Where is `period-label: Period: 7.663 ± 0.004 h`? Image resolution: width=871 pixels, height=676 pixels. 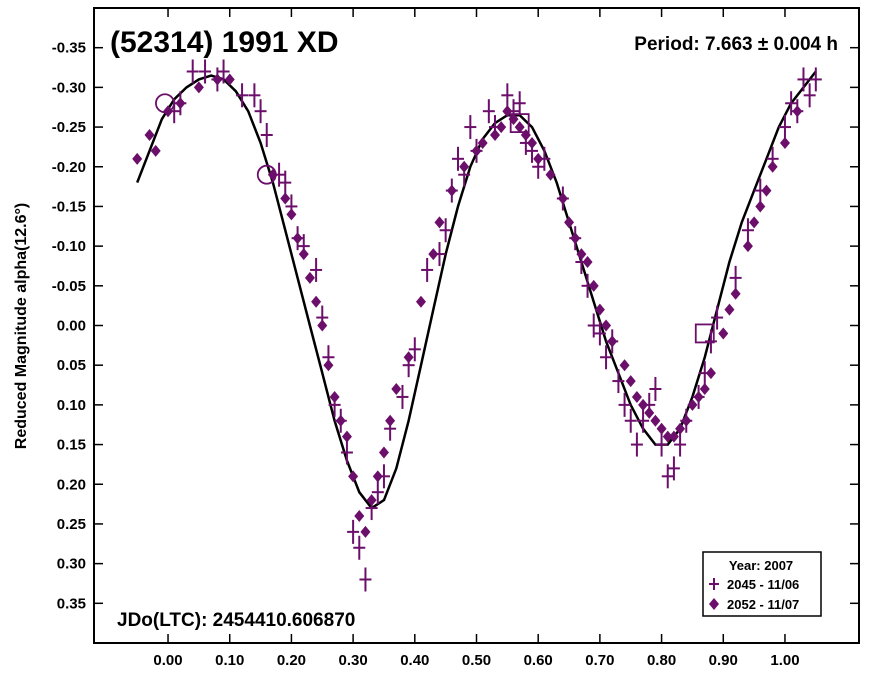 period-label: Period: 7.663 ± 0.004 h is located at coordinates (736, 44).